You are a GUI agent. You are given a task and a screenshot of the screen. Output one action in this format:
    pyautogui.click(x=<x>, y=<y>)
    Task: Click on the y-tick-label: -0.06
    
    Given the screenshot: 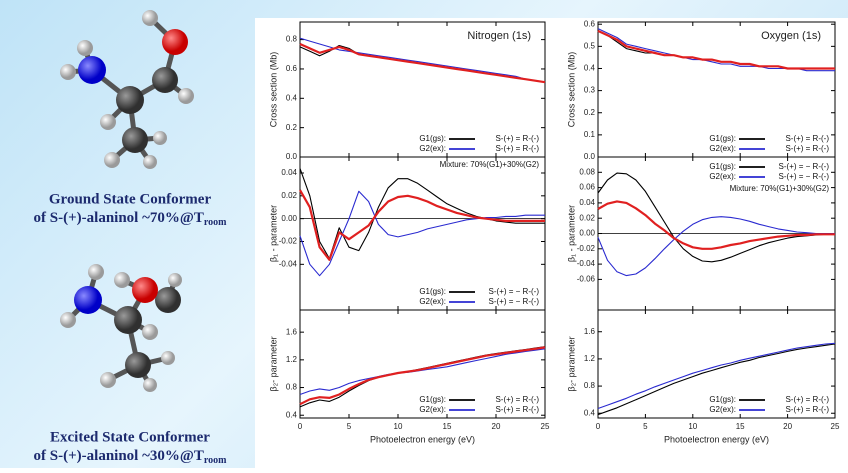 What is the action you would take?
    pyautogui.click(x=586, y=279)
    